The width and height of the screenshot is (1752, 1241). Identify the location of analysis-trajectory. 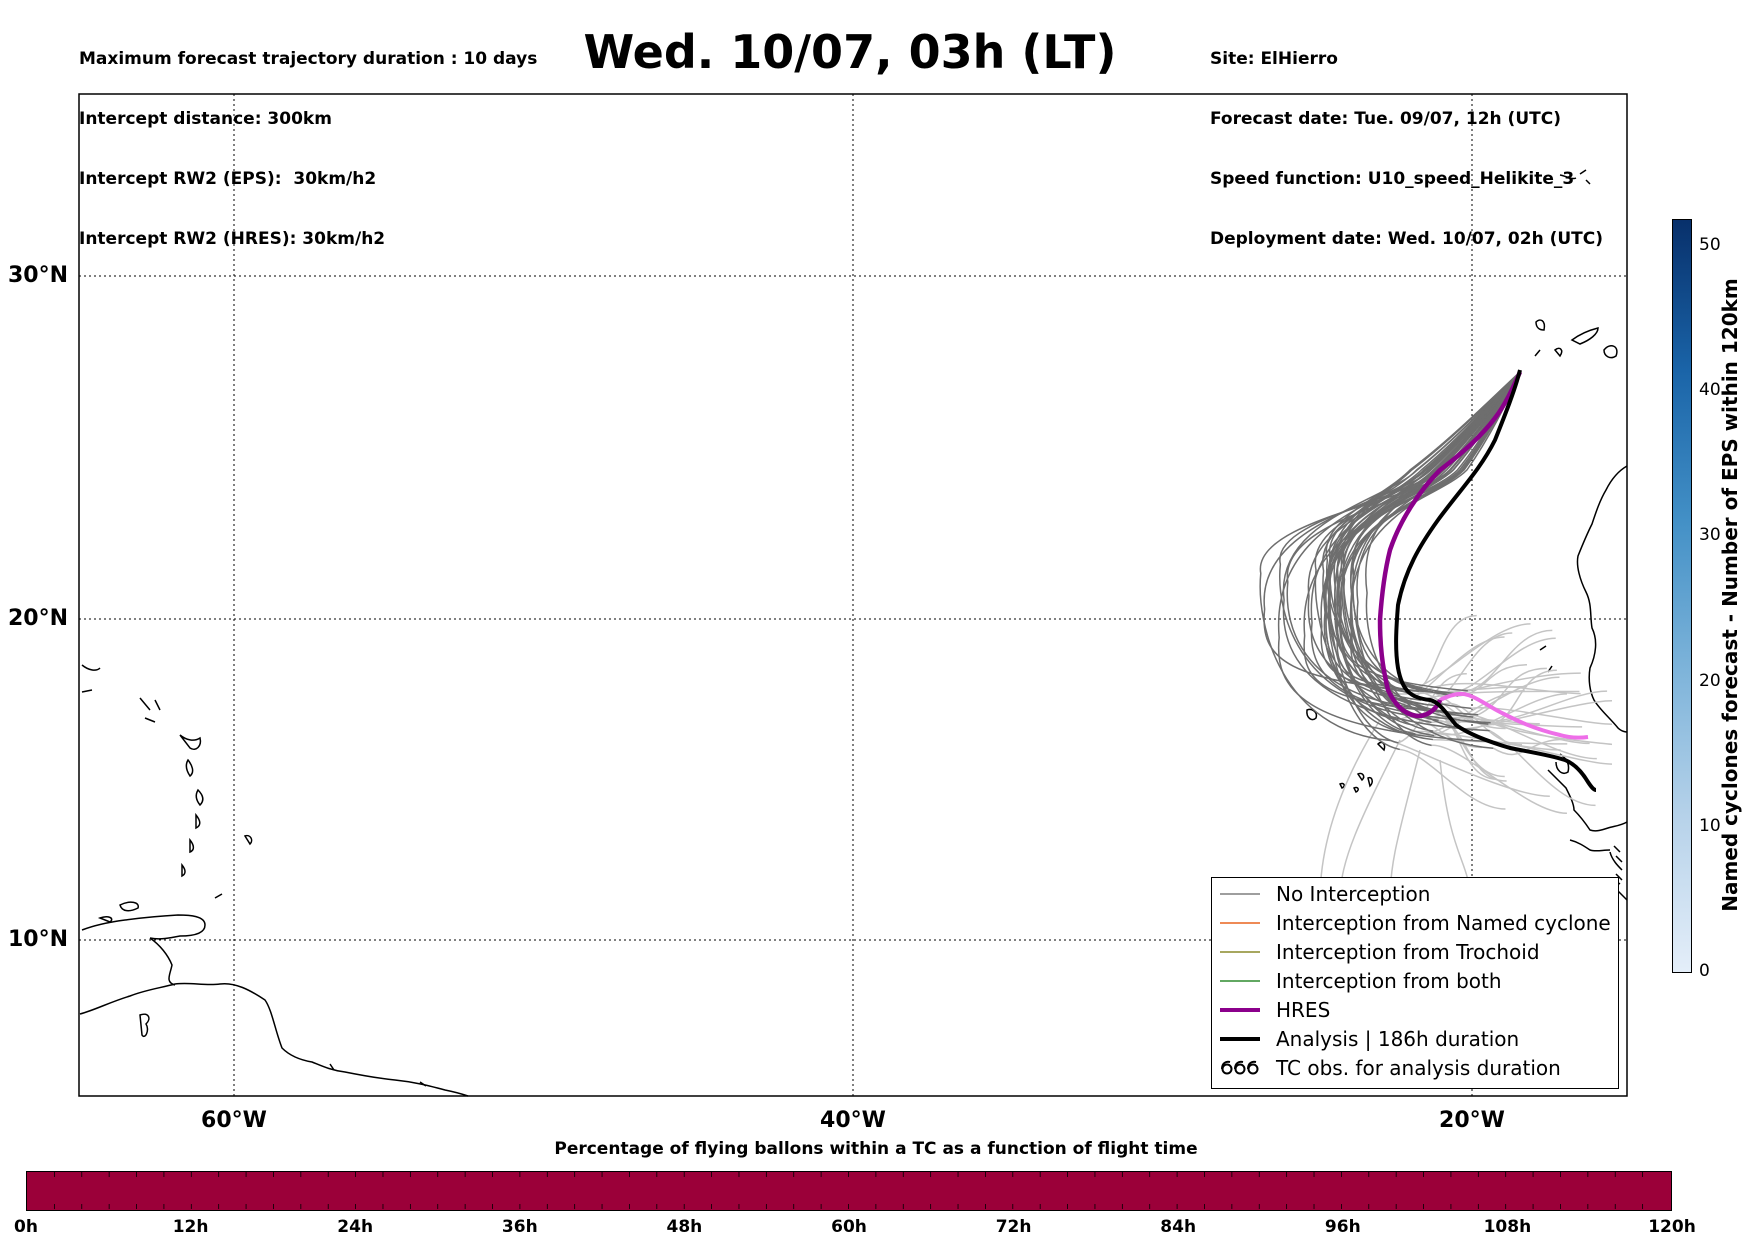
(1495, 580).